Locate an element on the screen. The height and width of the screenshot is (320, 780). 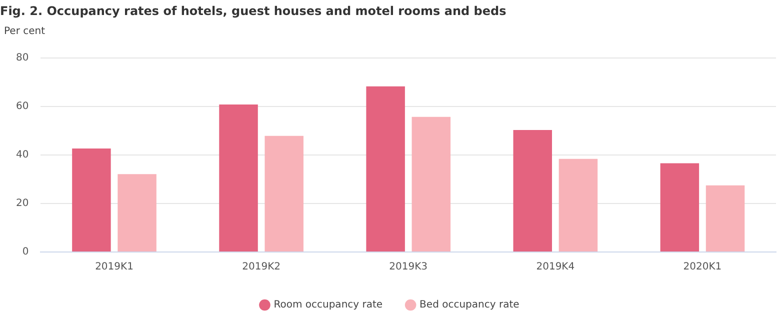
x-tick-label: 2019K2 is located at coordinates (261, 267).